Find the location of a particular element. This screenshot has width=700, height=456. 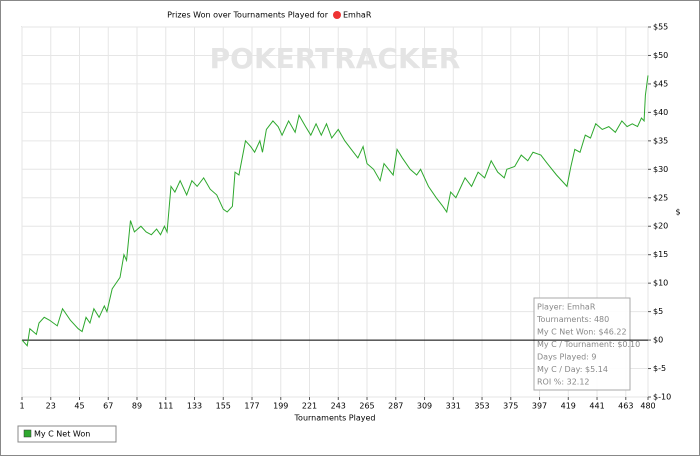

y-tick-label: $0 is located at coordinates (658, 340).